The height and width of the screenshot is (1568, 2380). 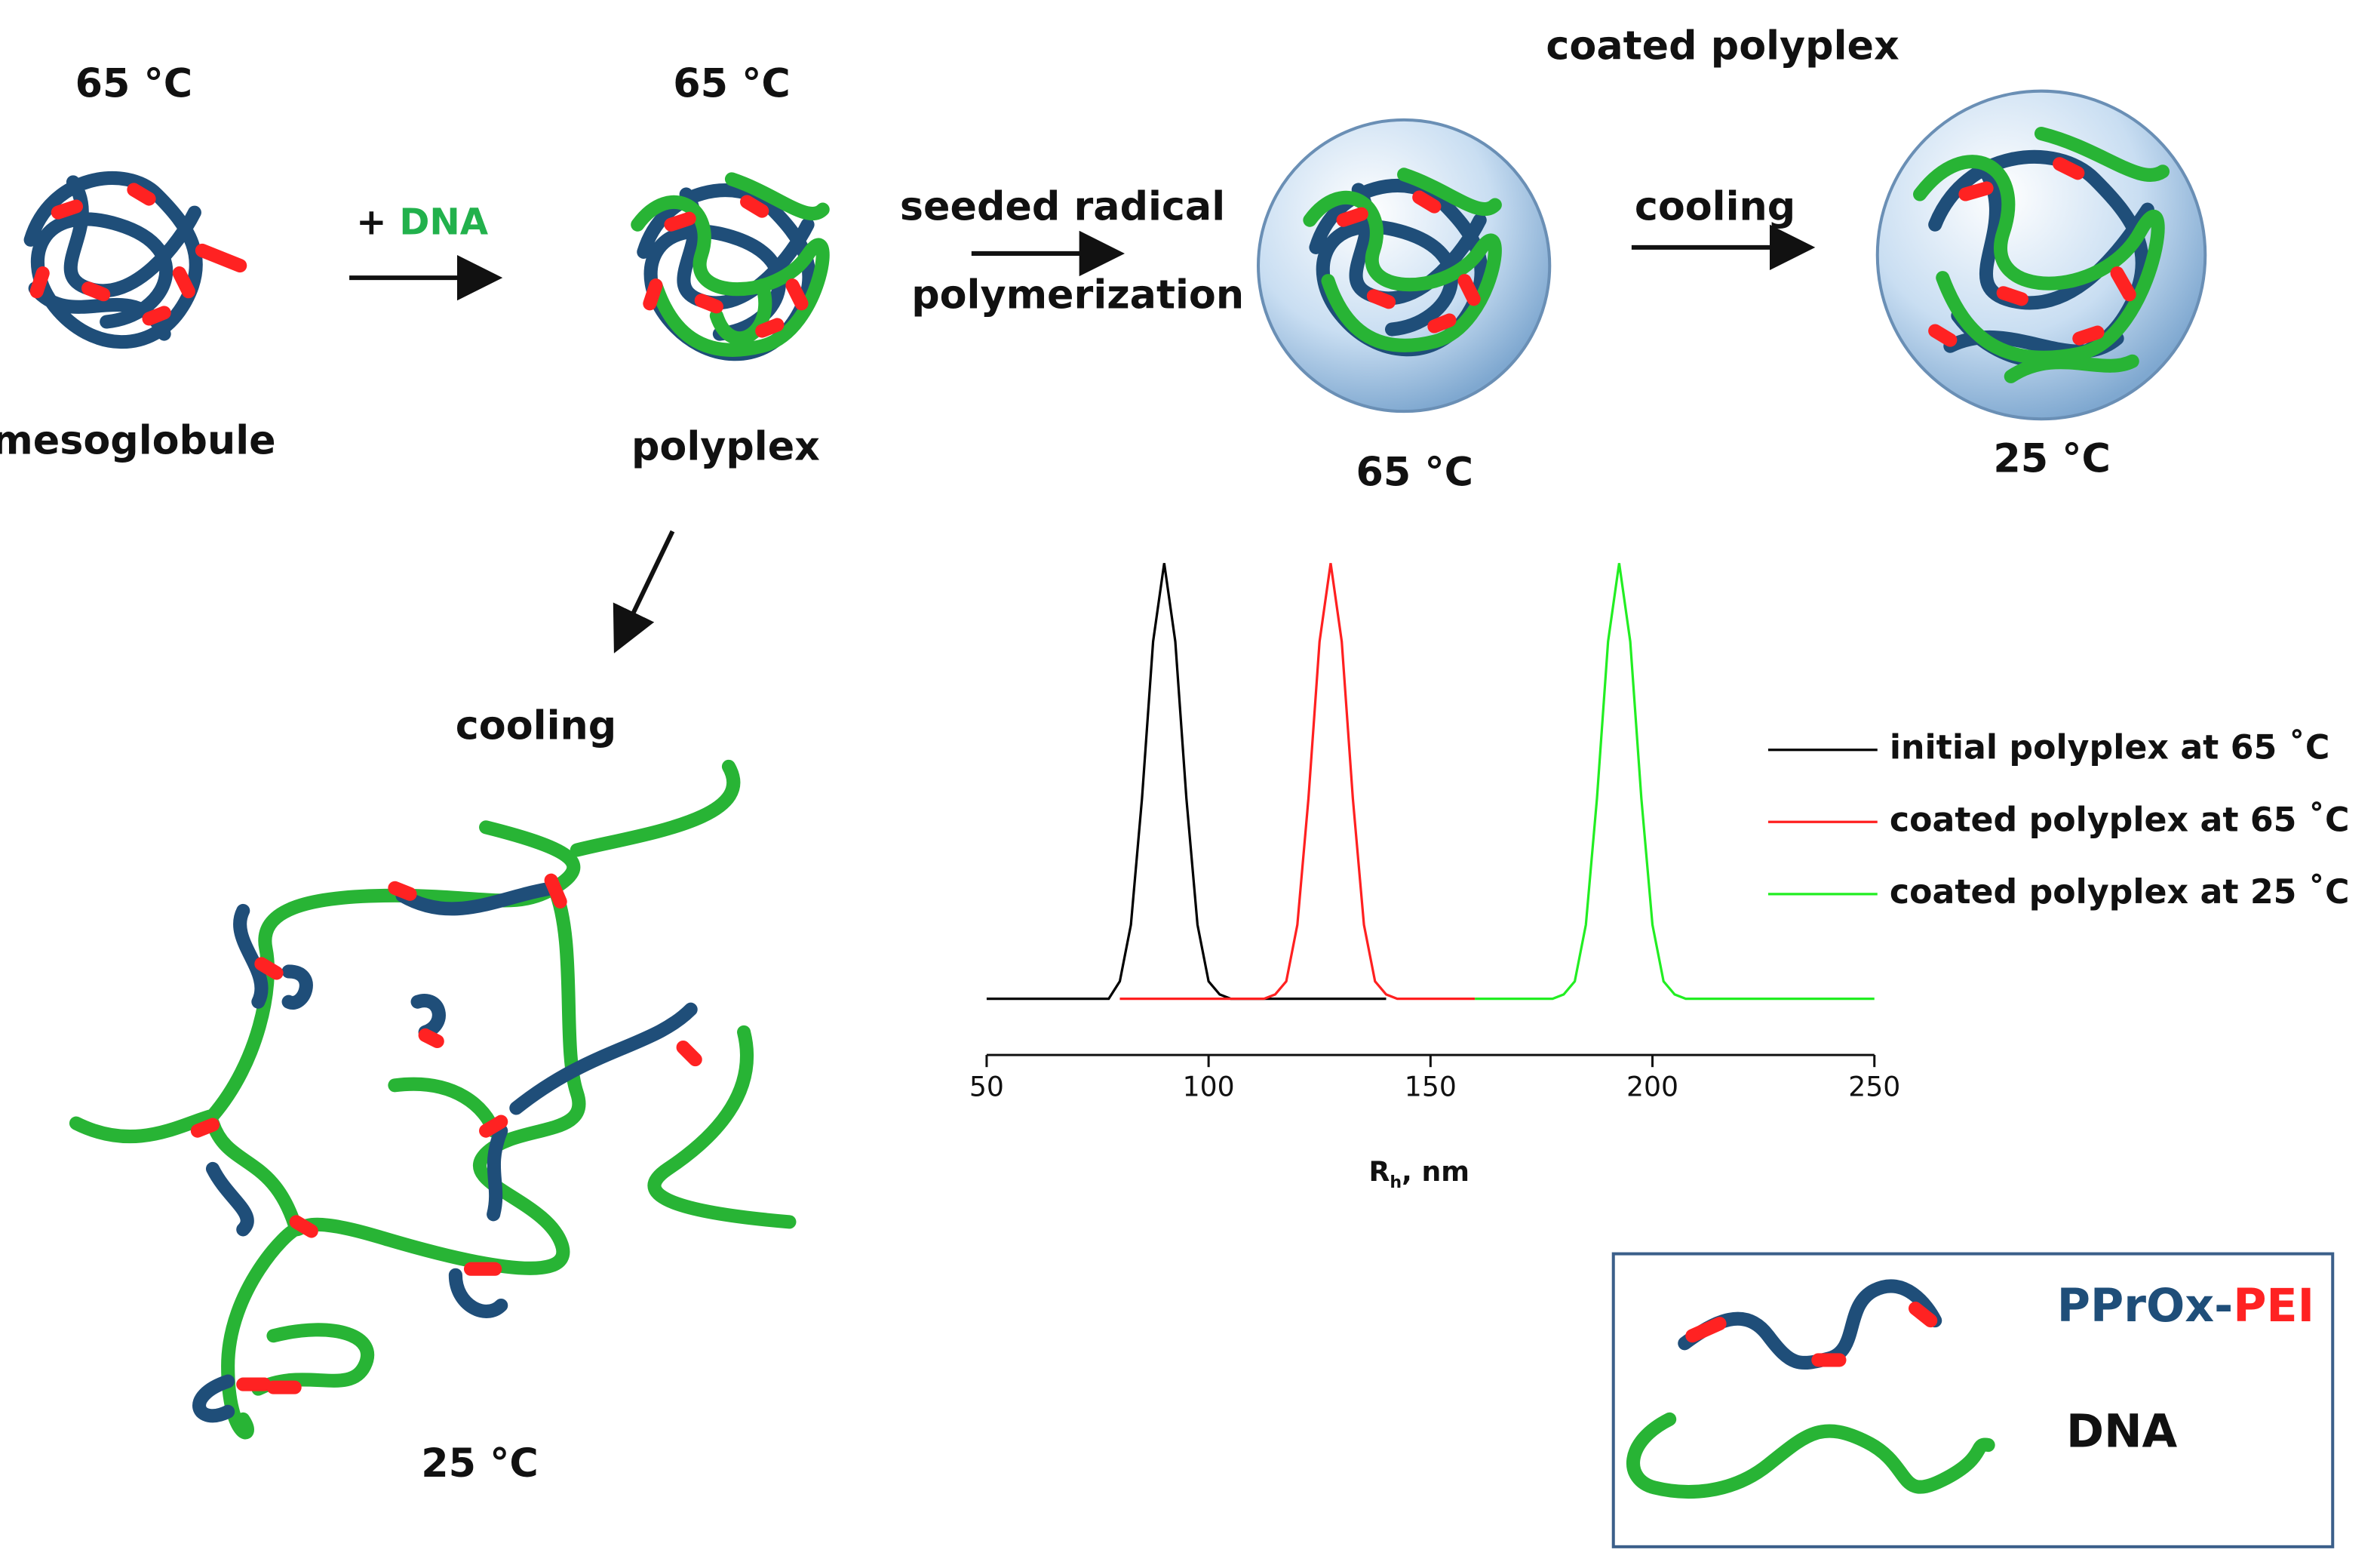 I want to click on step-label: + DNA, so click(x=422, y=222).